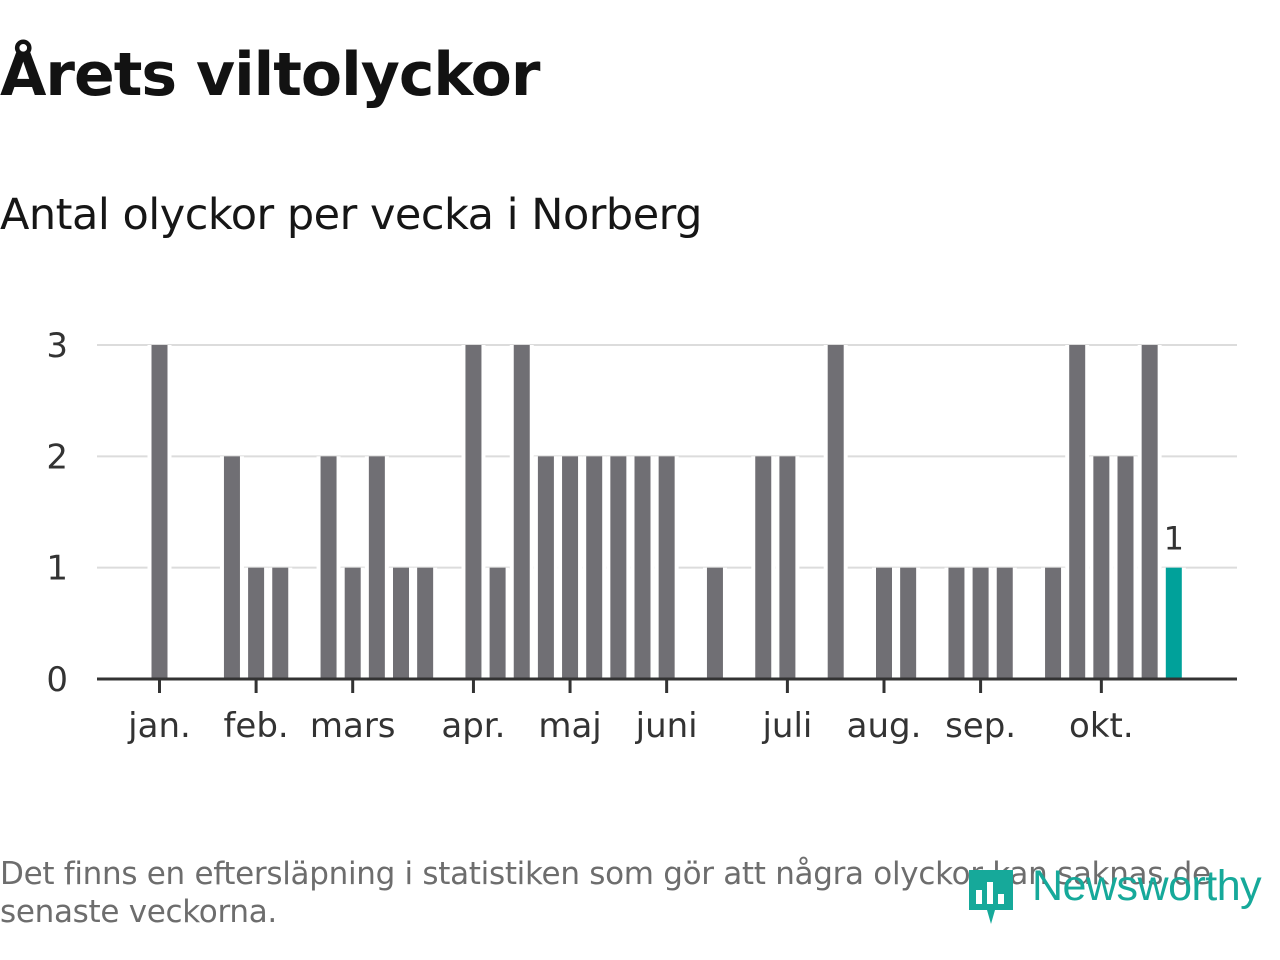  Describe the element at coordinates (667, 685) in the screenshot. I see `axes` at that location.